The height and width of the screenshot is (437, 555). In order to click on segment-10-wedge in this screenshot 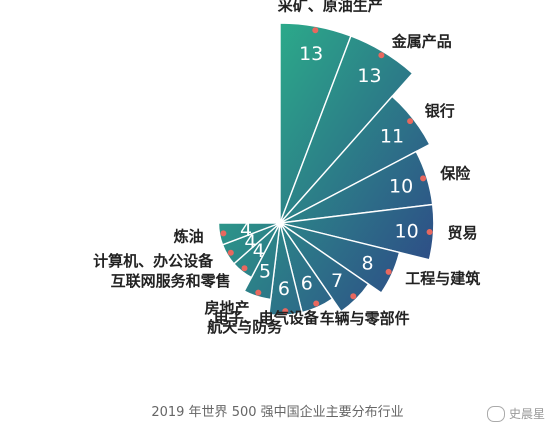, I will do `click(262, 261)`.